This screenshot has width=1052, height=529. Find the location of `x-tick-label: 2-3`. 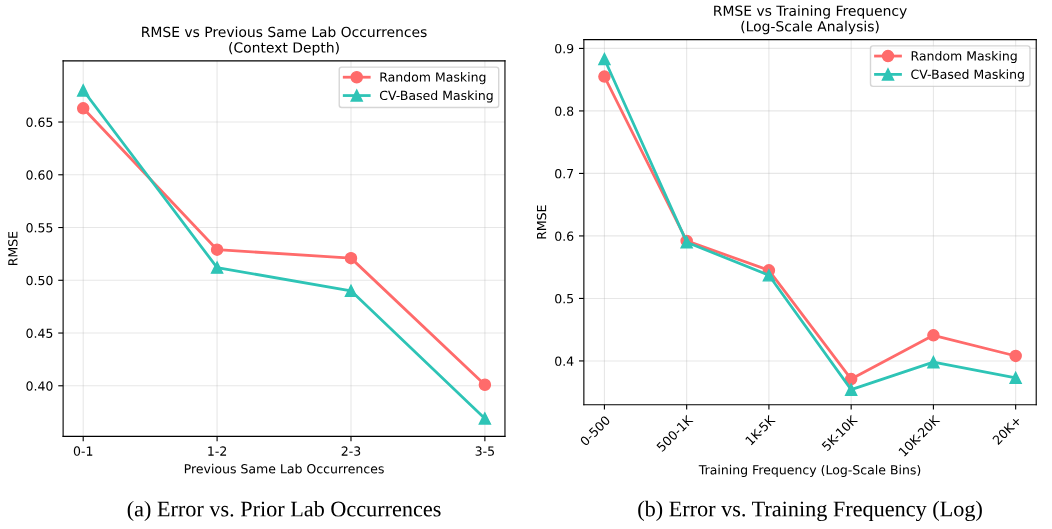

x-tick-label: 2-3 is located at coordinates (351, 451).